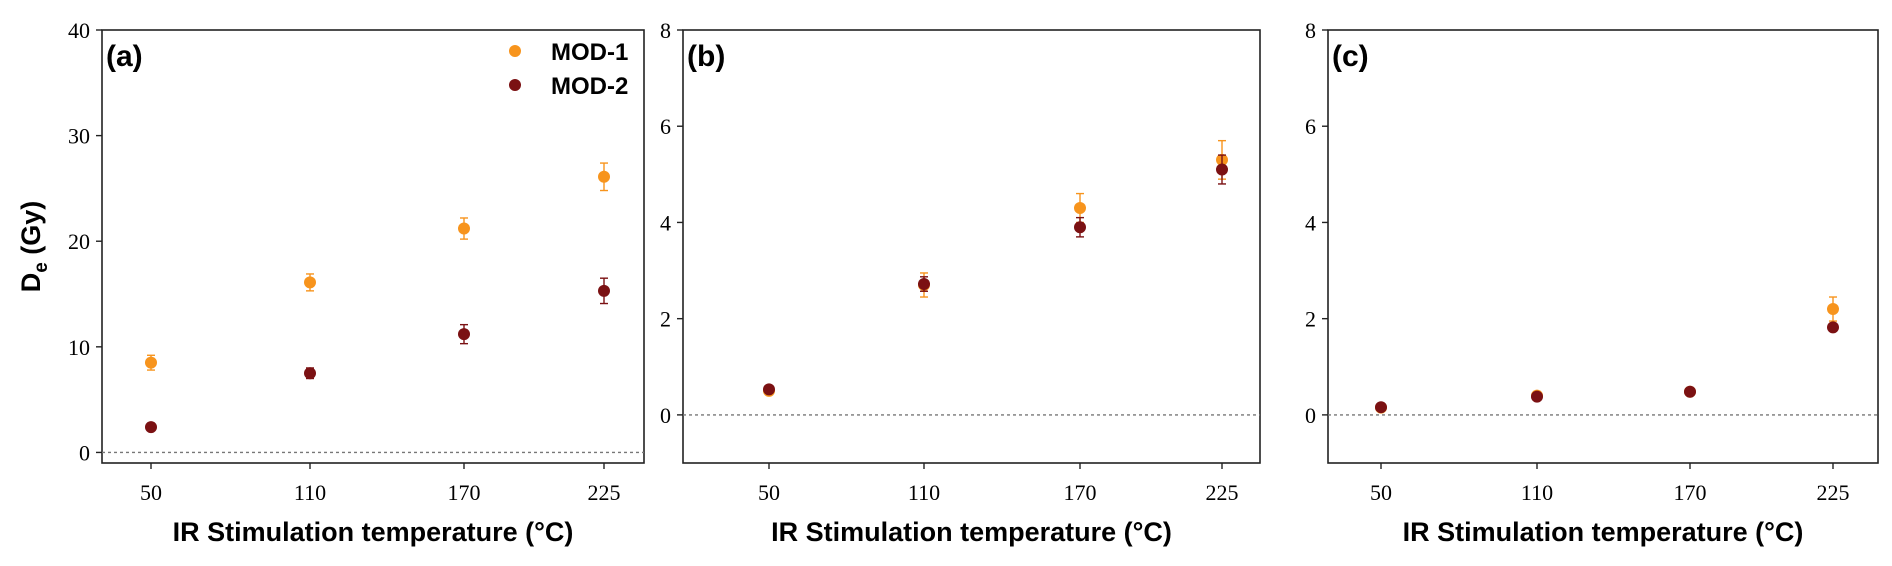 The height and width of the screenshot is (566, 1892). Describe the element at coordinates (589, 52) in the screenshot. I see `legend-label: MOD-1` at that location.